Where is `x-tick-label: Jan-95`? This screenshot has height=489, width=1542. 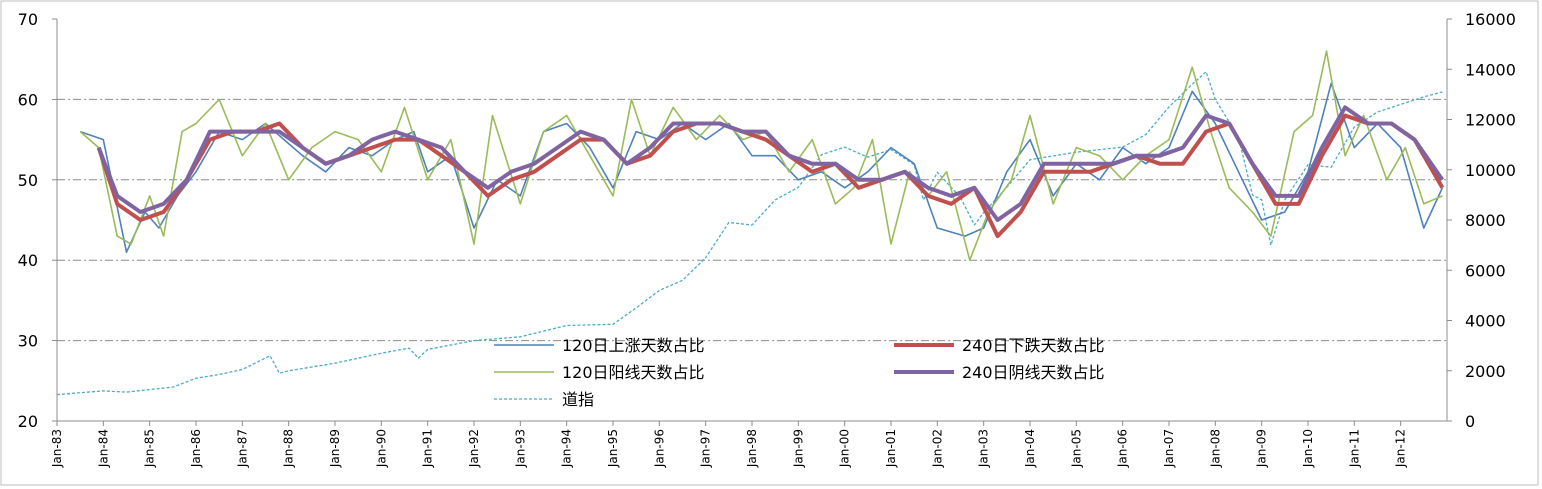 x-tick-label: Jan-95 is located at coordinates (613, 448).